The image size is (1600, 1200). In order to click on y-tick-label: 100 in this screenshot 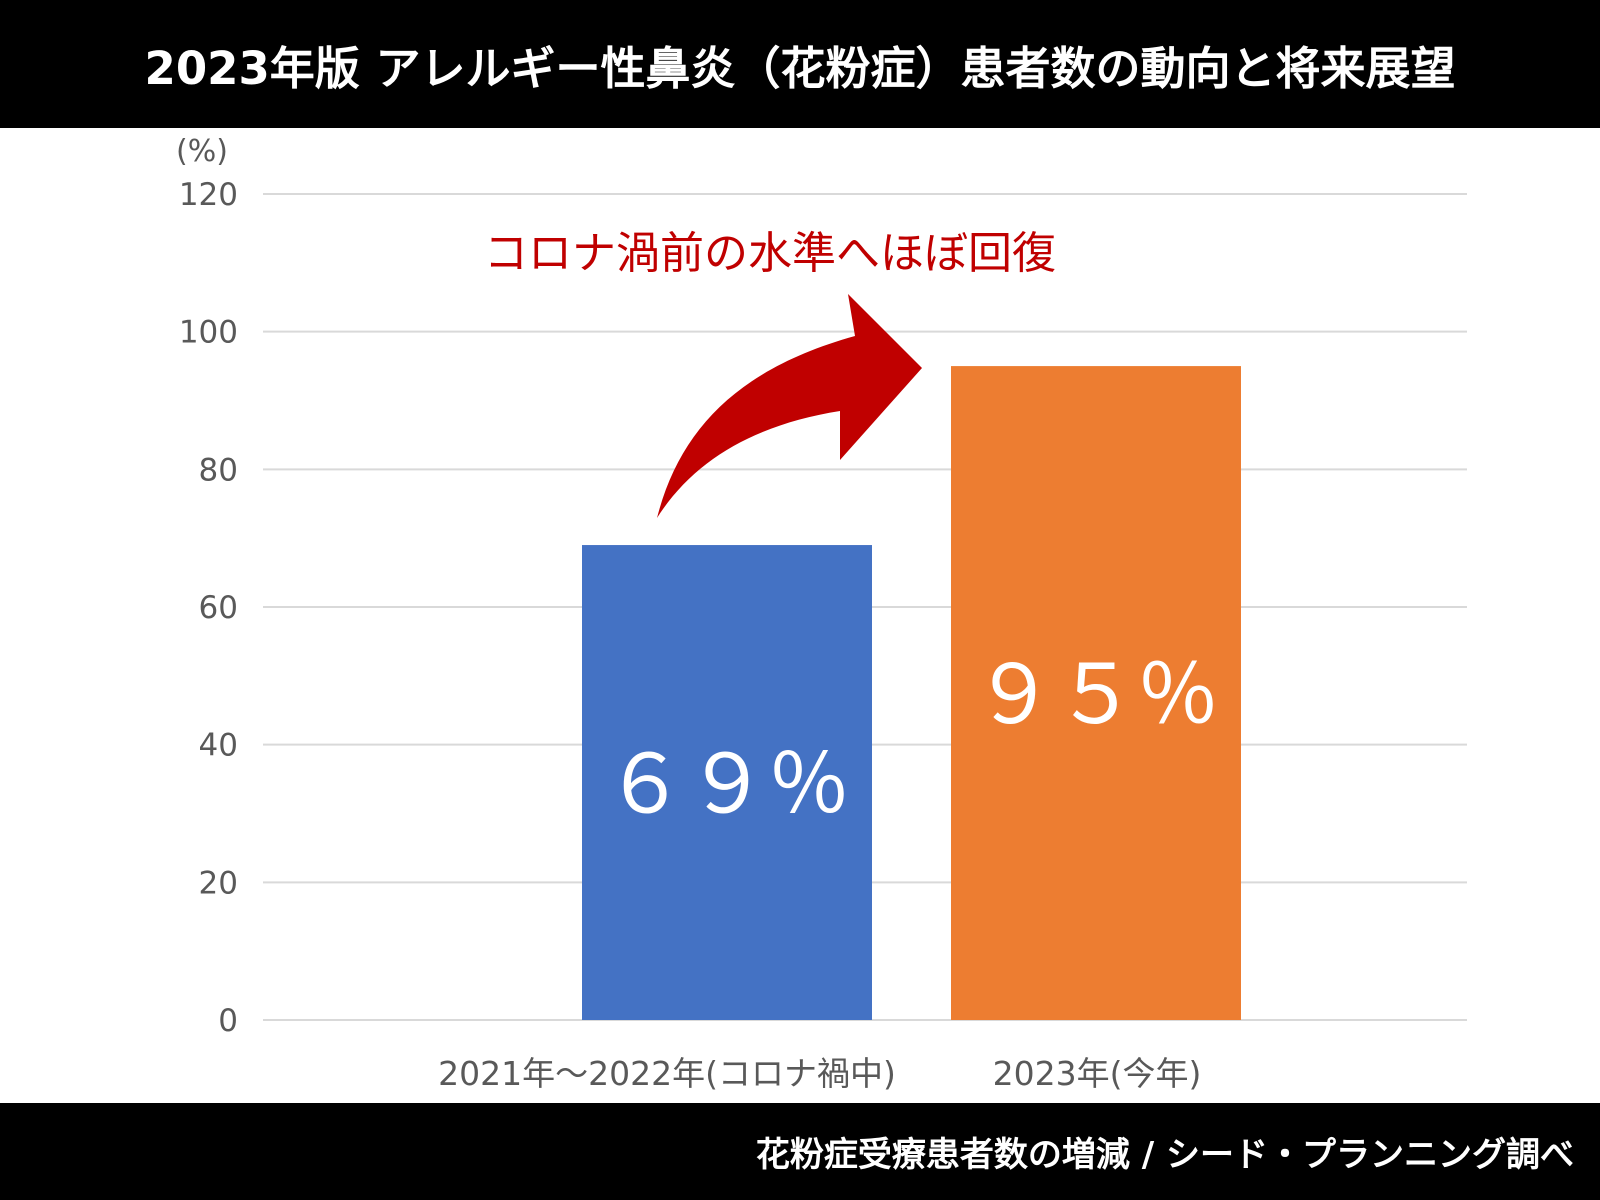, I will do `click(208, 333)`.